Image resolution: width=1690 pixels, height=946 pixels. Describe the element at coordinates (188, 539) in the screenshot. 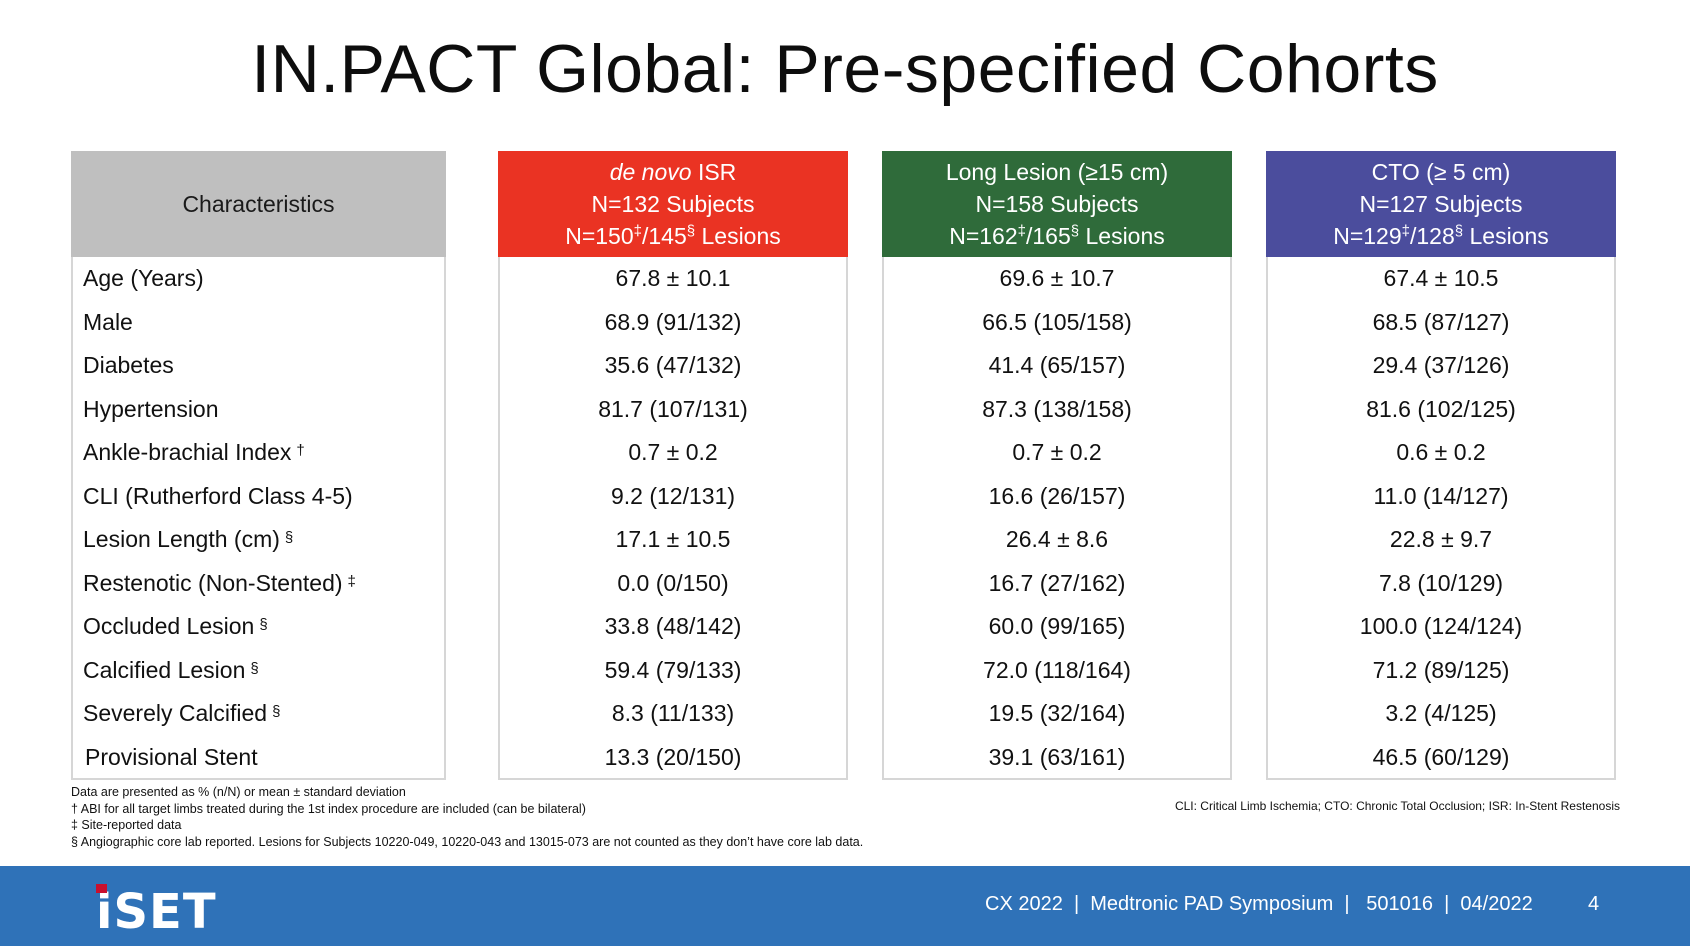

I see `row-label: Lesion Length (cm) §` at that location.